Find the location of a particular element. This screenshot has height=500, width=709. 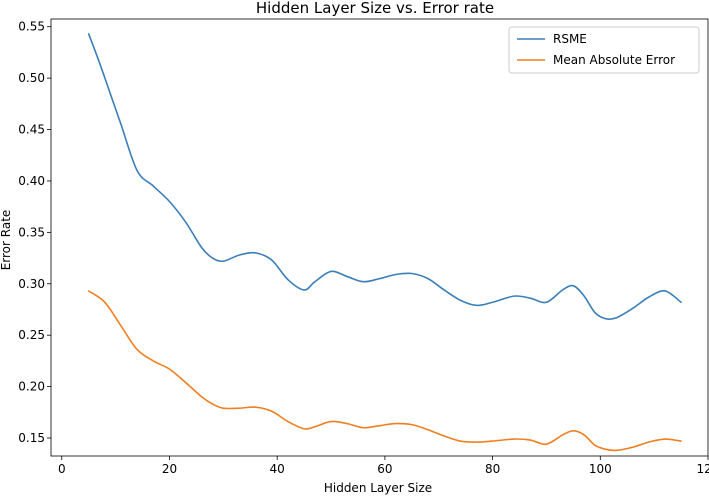

y-tick-label: 0.40 is located at coordinates (31, 181).